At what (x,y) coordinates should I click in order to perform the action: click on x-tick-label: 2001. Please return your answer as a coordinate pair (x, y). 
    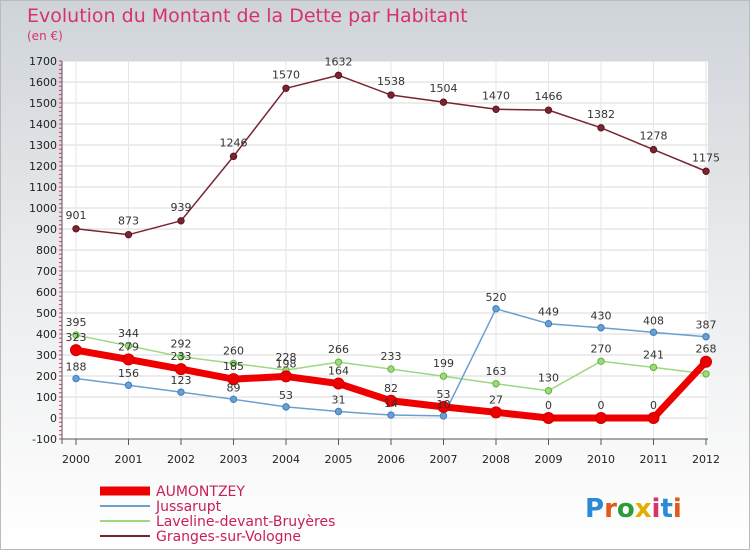
    Looking at the image, I should click on (129, 459).